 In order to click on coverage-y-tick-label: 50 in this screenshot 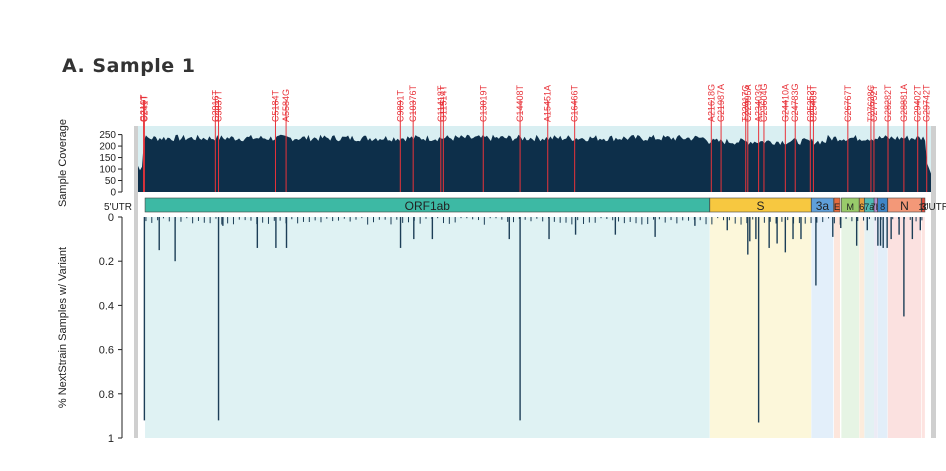, I will do `click(111, 181)`.